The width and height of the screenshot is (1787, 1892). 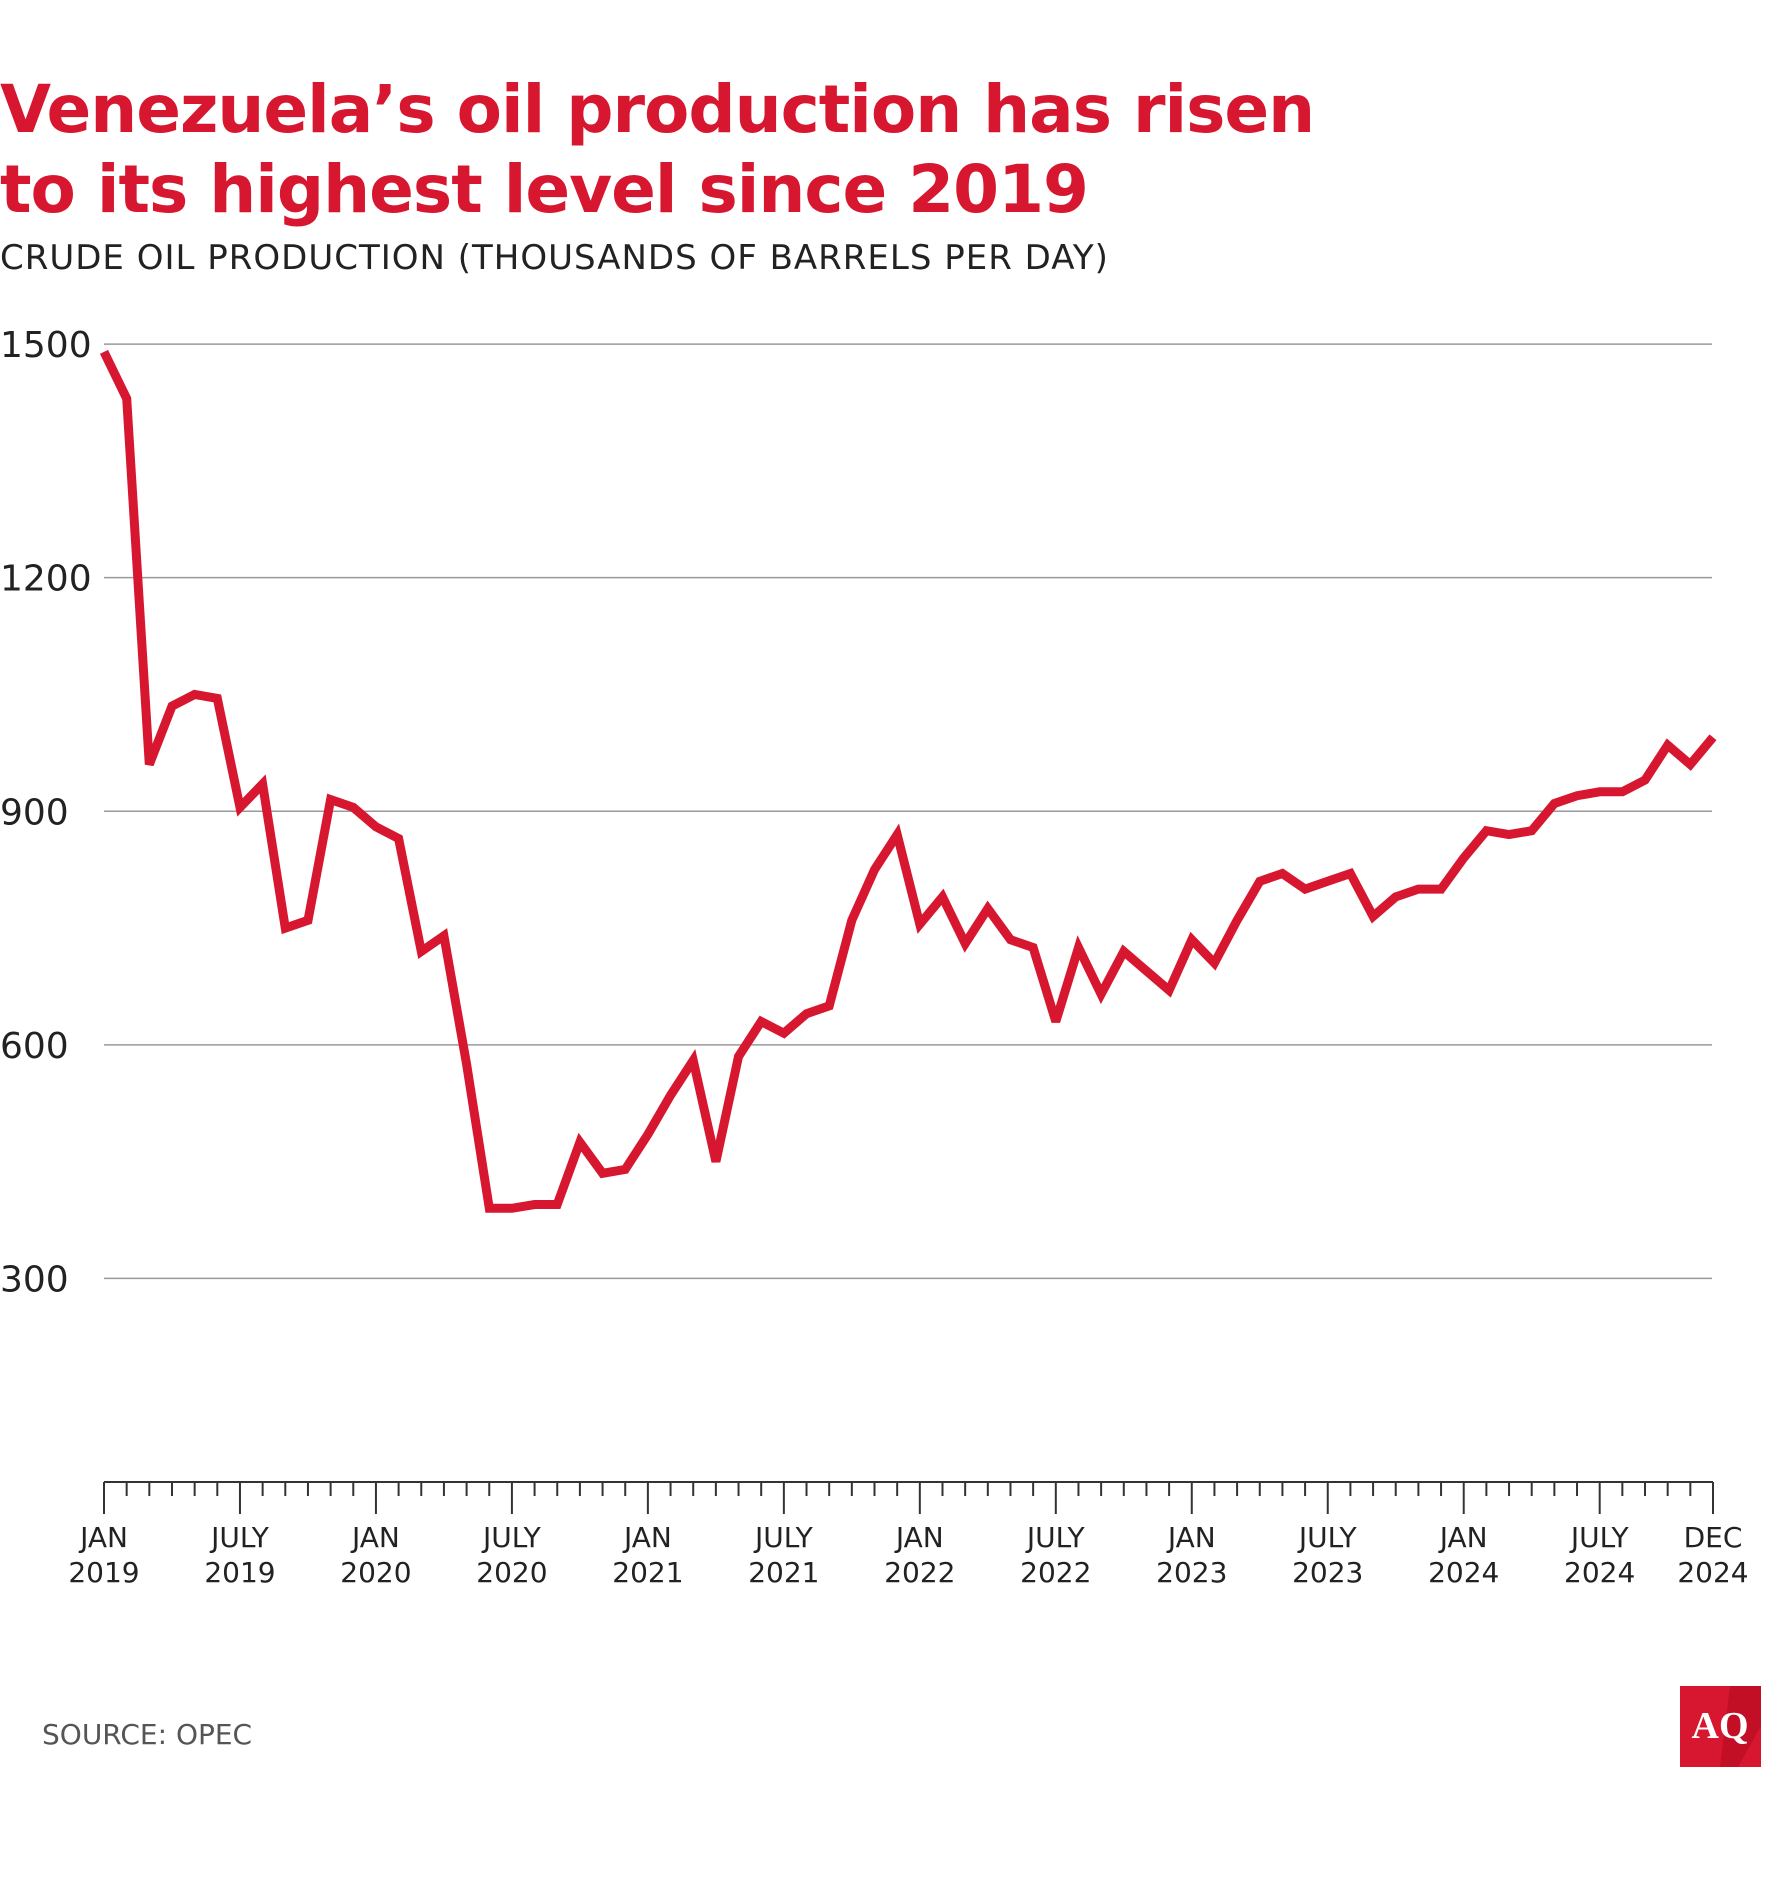 What do you see at coordinates (1055, 1555) in the screenshot?
I see `x-tick-label-july-2022: JULY 2022` at bounding box center [1055, 1555].